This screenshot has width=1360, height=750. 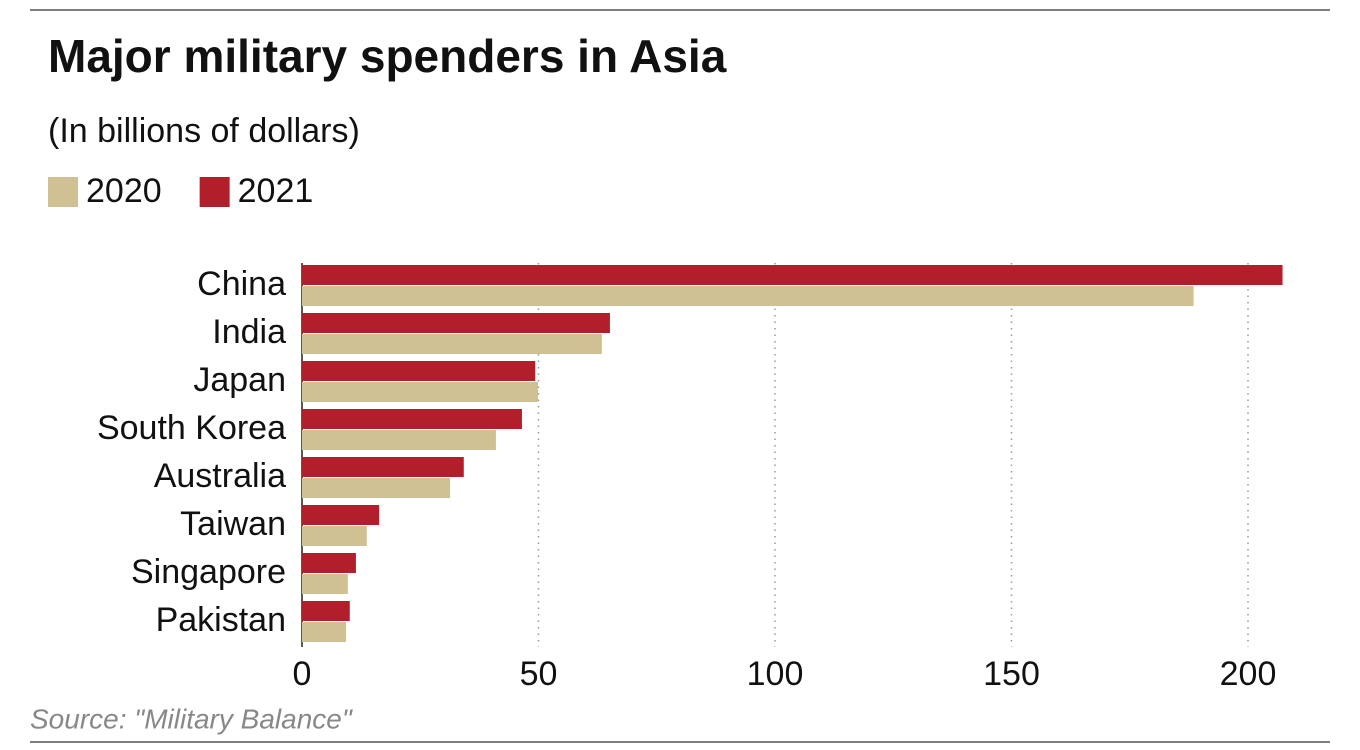 What do you see at coordinates (241, 284) in the screenshot?
I see `y-tick-label: China` at bounding box center [241, 284].